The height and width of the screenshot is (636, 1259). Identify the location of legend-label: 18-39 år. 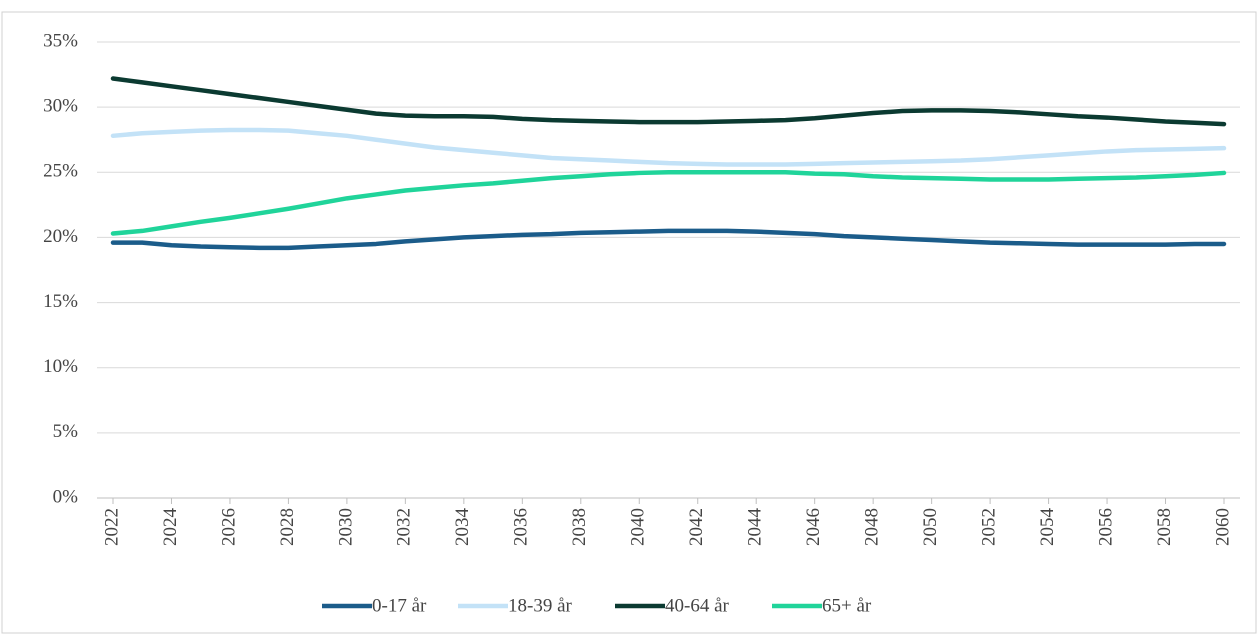
(540, 605).